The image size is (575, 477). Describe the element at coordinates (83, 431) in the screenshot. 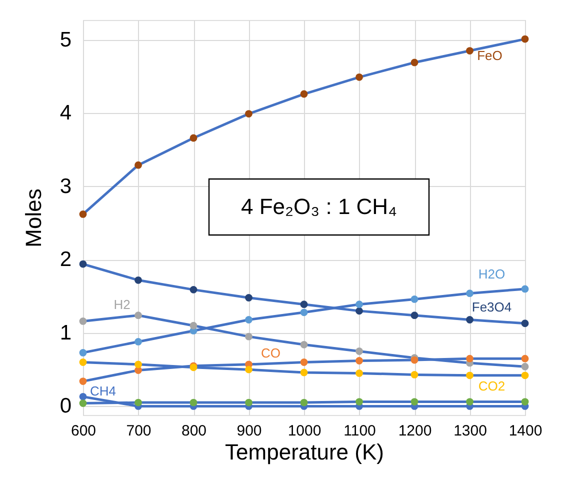

I see `x-tick-label: 600` at that location.